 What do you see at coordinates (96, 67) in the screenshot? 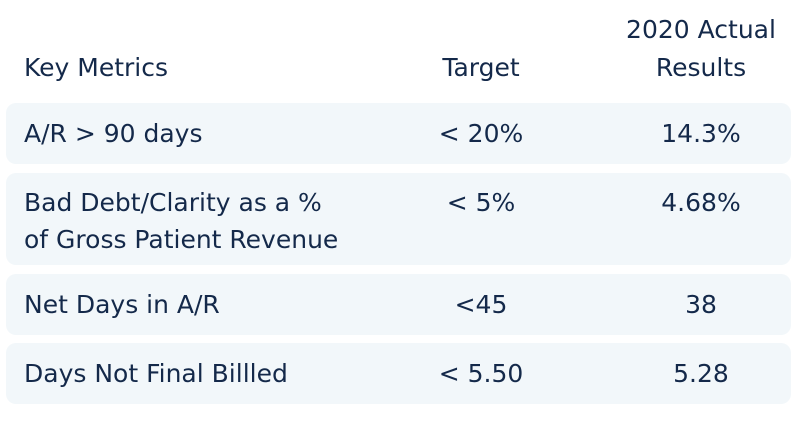
I see `header-key-metrics: Key Metrics` at bounding box center [96, 67].